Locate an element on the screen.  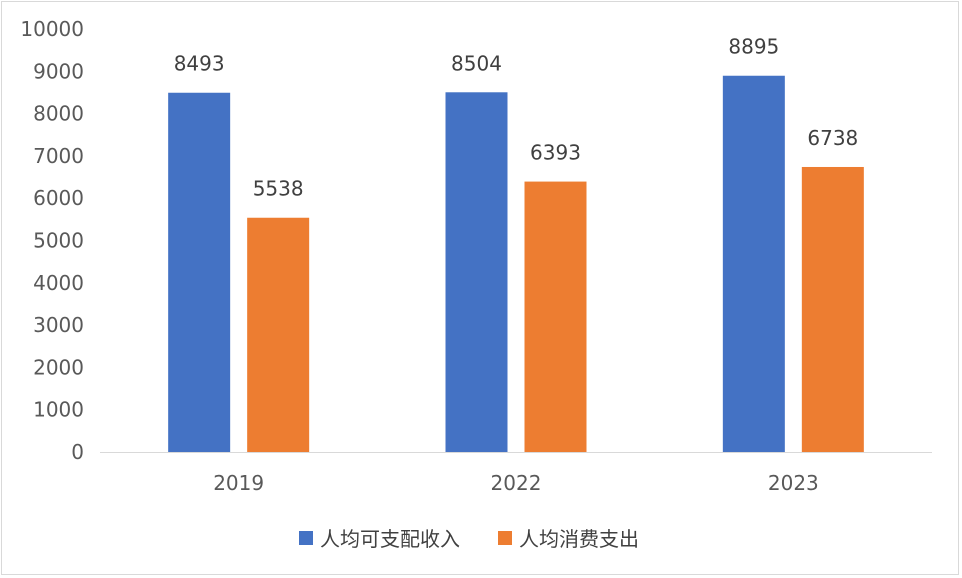
data-label: 8895 is located at coordinates (753, 47).